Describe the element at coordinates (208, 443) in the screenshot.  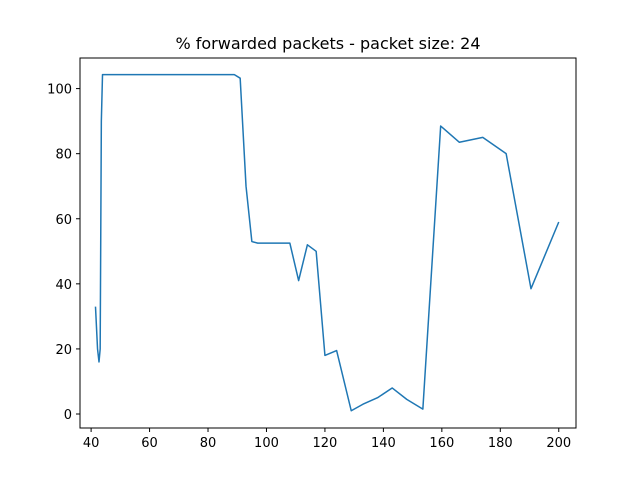
I see `x-tick-label: 80` at that location.